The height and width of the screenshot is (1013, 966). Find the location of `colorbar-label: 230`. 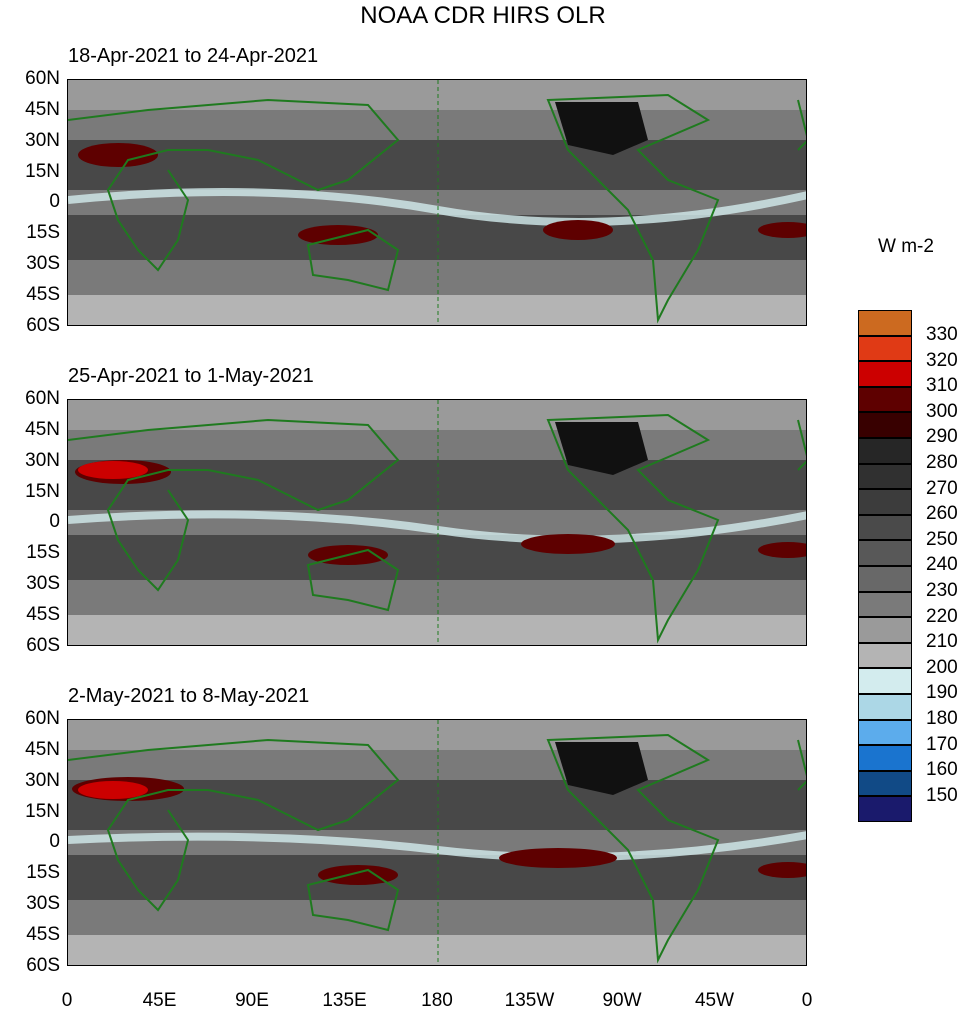

colorbar-label: 230 is located at coordinates (942, 590).